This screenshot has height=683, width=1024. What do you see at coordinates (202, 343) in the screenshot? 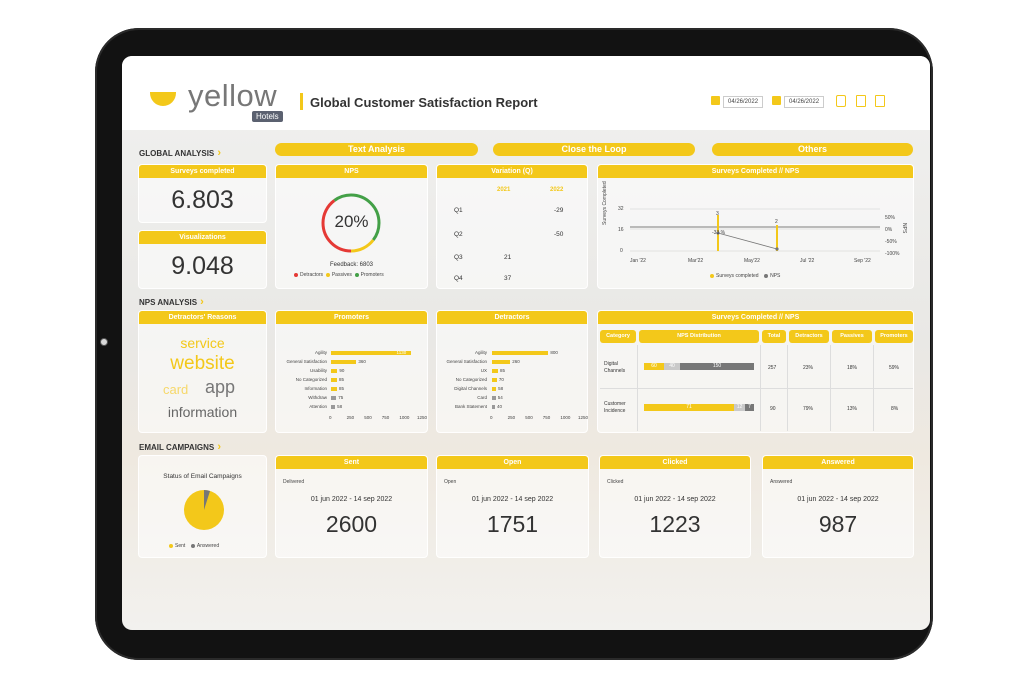
I see `word-service: service` at bounding box center [202, 343].